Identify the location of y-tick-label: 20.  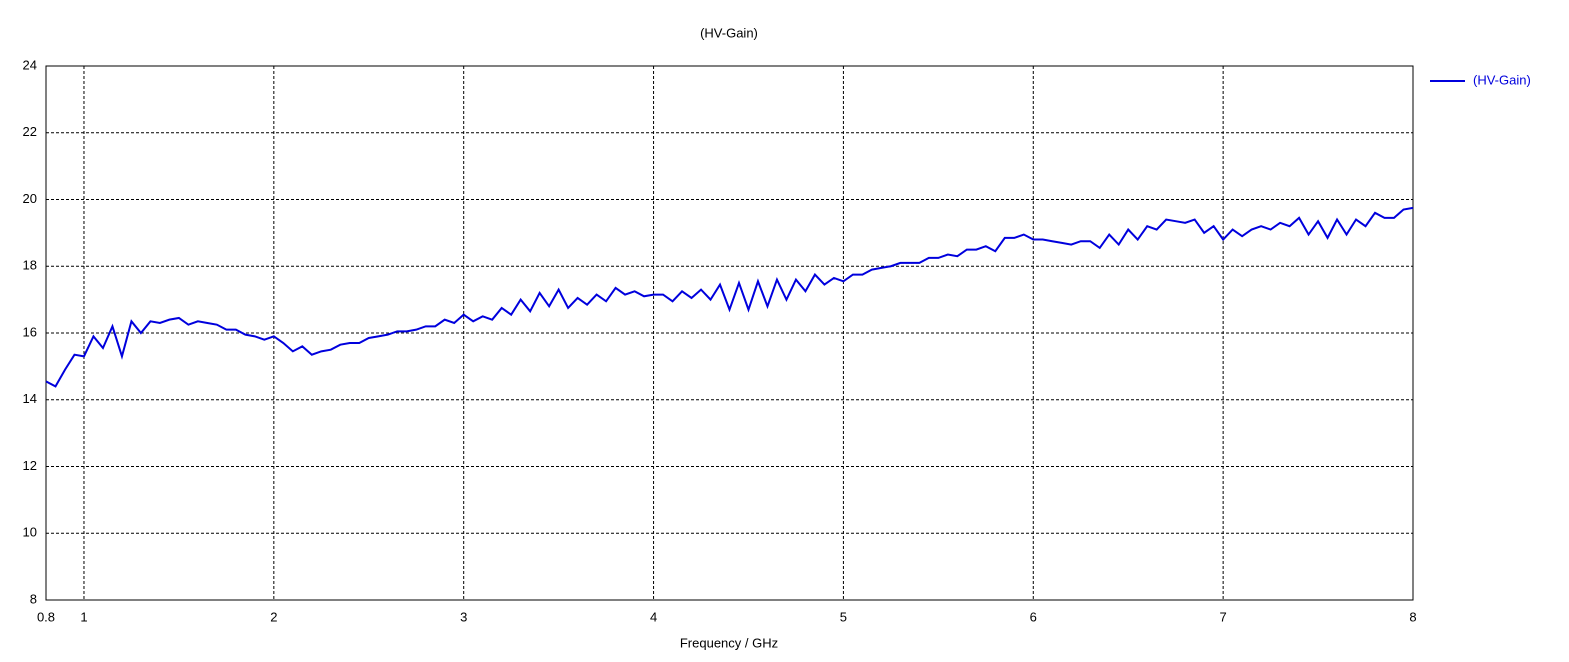
(30, 198).